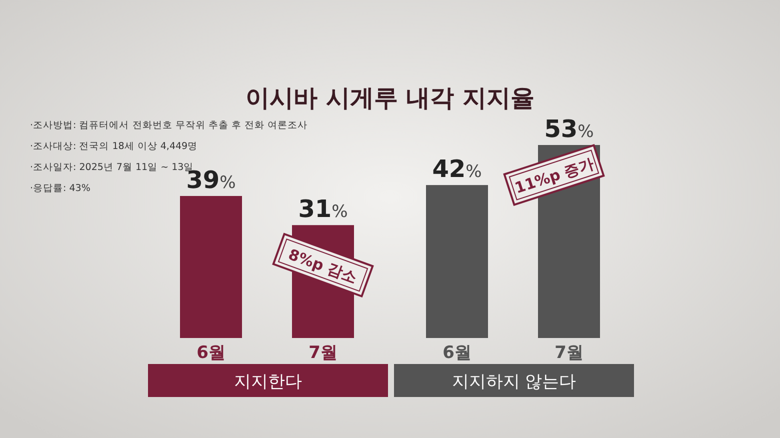 The width and height of the screenshot is (780, 438). I want to click on text: ·응답률: 43%, so click(60, 188).